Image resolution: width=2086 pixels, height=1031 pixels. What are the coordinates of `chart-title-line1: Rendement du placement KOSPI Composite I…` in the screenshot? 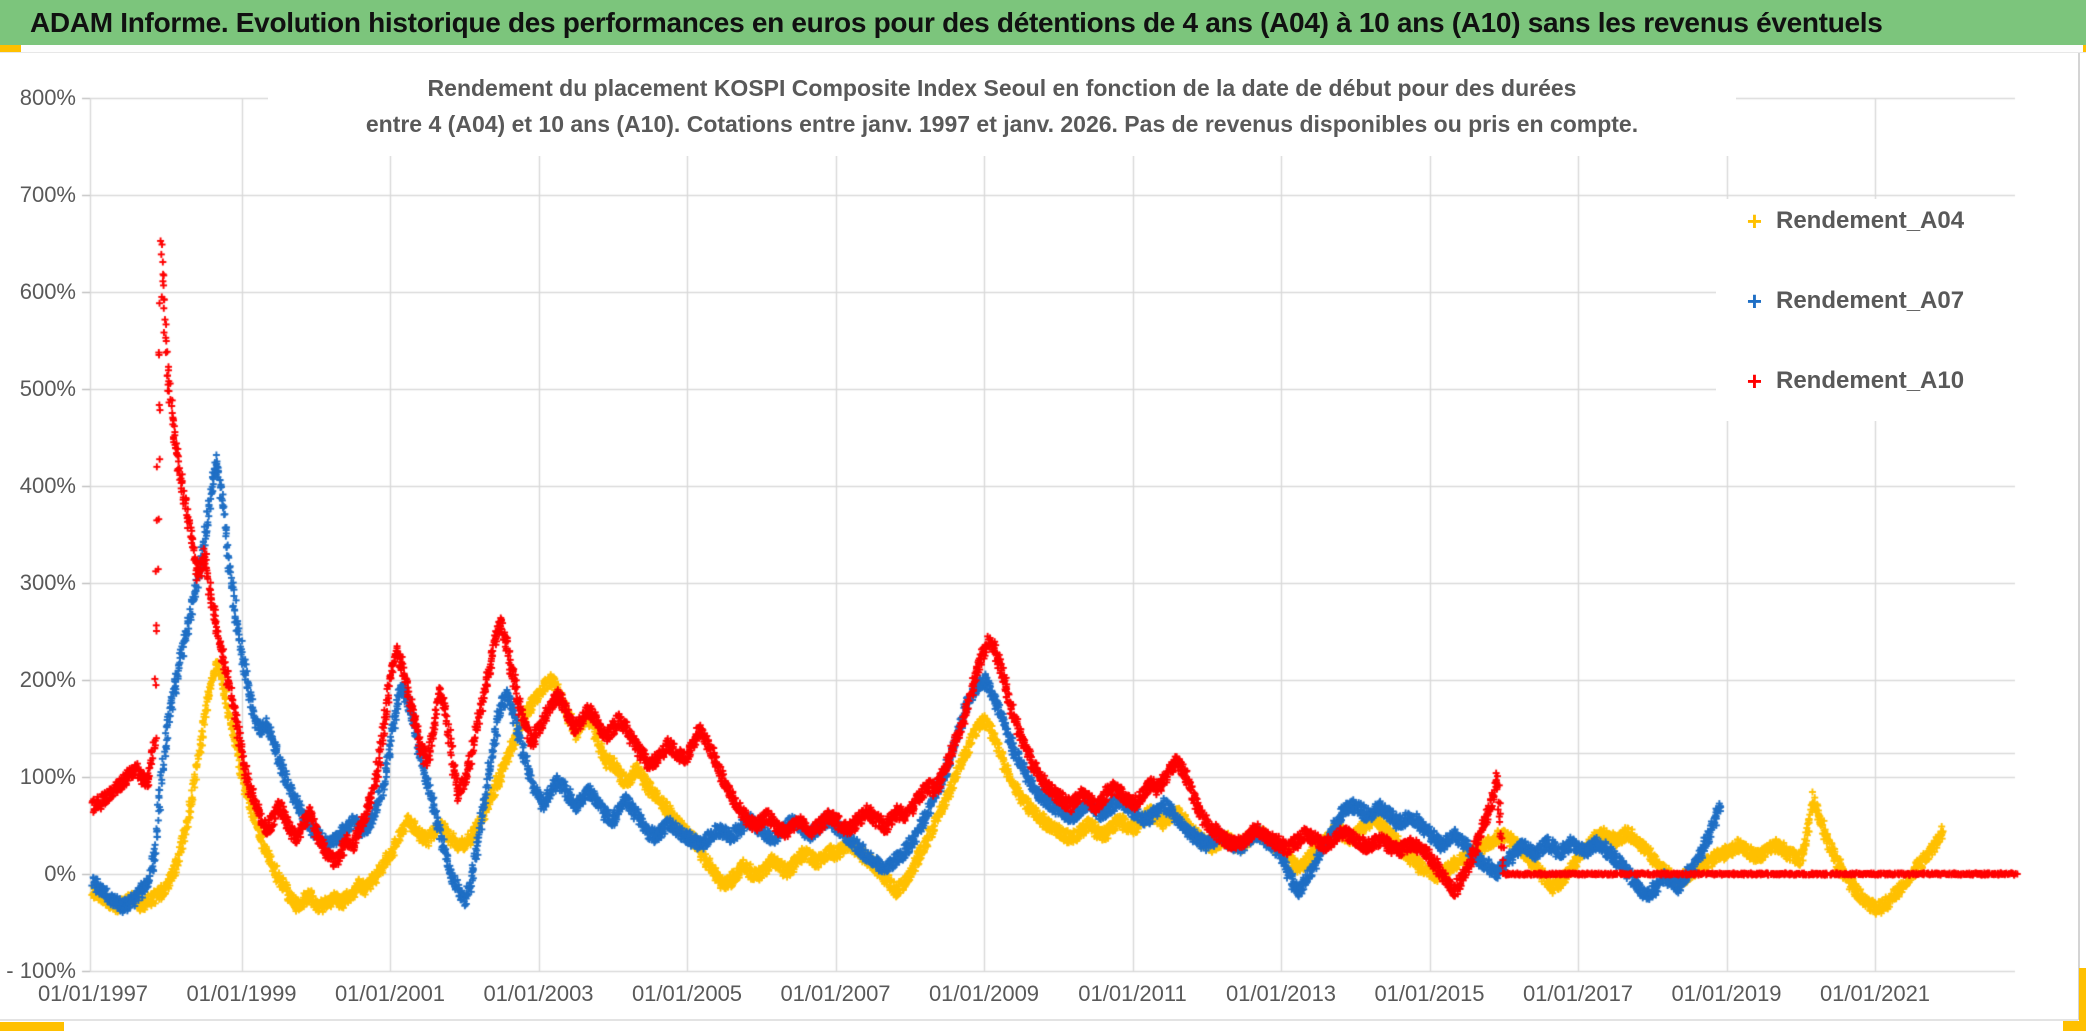 It's located at (1002, 88).